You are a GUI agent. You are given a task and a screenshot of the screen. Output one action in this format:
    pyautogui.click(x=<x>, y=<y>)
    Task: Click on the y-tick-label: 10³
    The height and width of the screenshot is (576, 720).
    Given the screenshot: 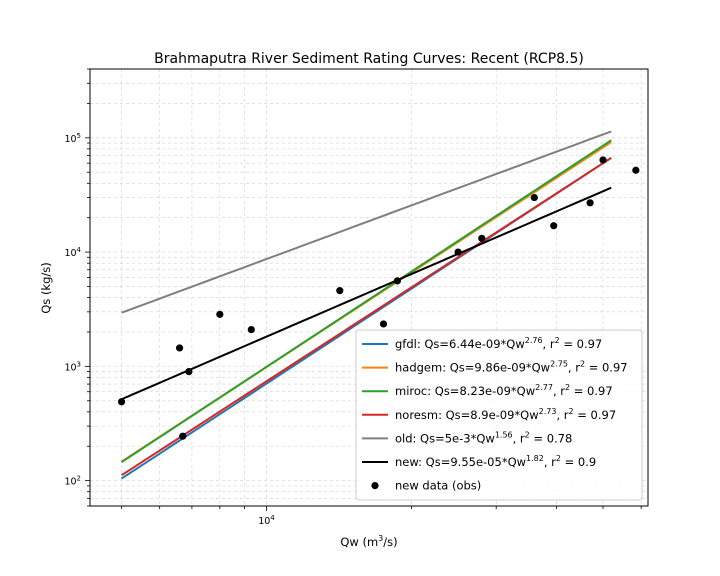 What is the action you would take?
    pyautogui.click(x=72, y=366)
    